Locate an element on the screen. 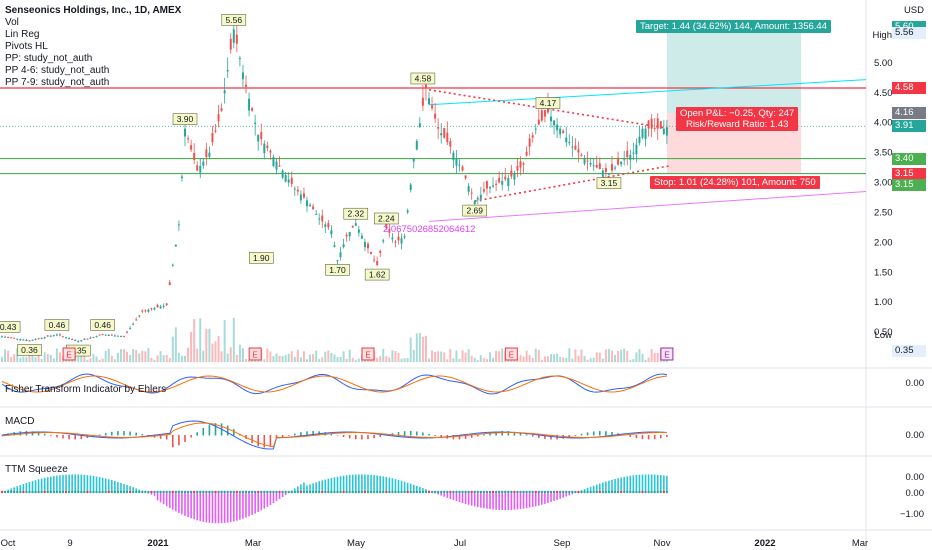  earnings-marker is located at coordinates (255, 354).